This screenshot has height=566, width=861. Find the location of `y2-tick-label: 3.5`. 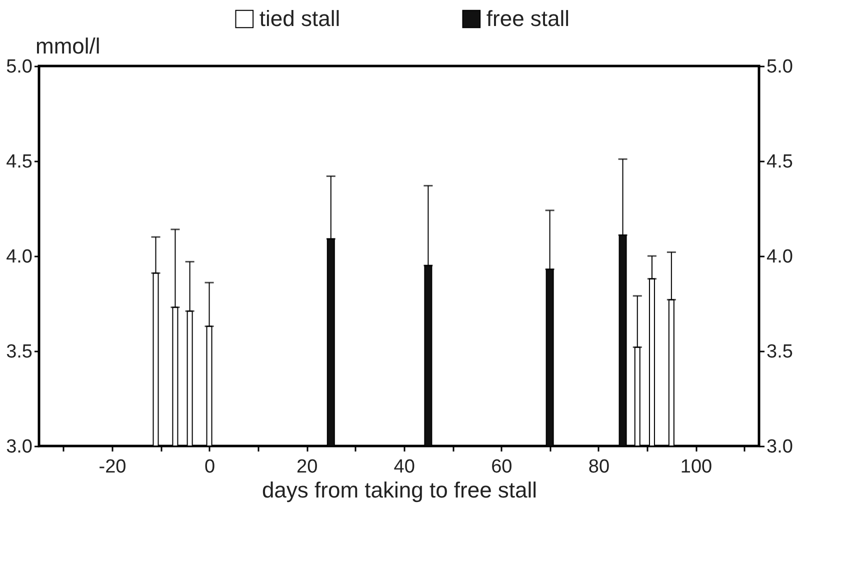

y2-tick-label: 3.5 is located at coordinates (779, 352).